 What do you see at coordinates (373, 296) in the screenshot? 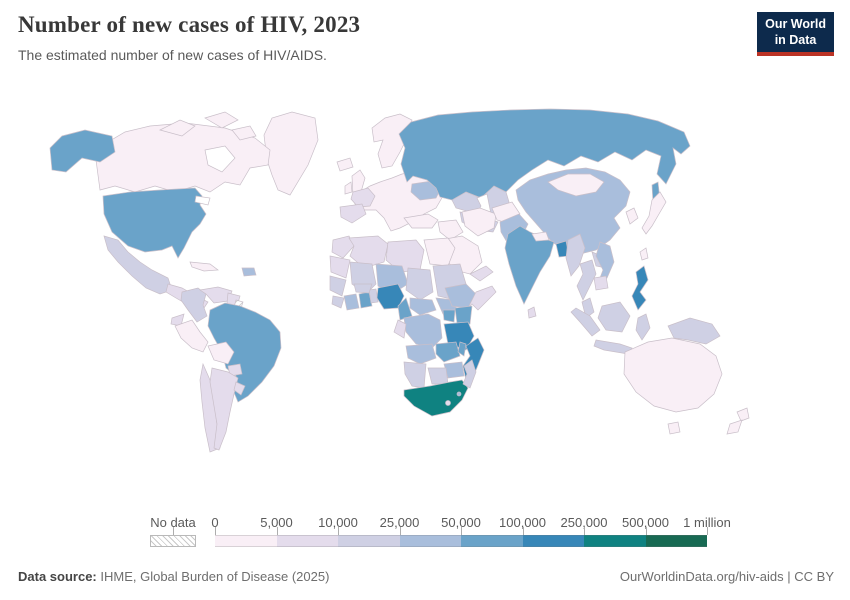
I see `region-togo-benin` at bounding box center [373, 296].